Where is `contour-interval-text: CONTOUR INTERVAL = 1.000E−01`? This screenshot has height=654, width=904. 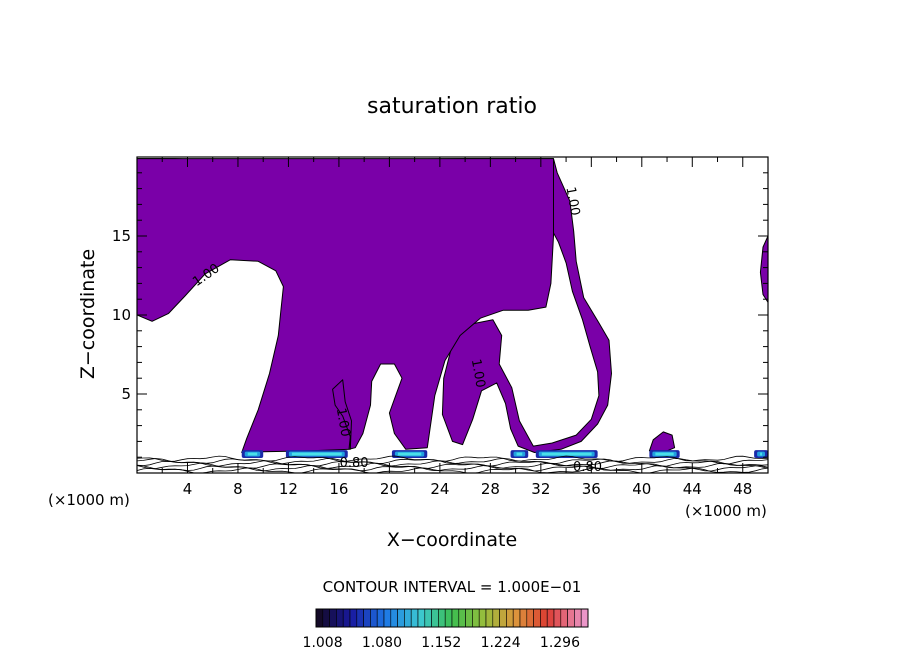
contour-interval-text: CONTOUR INTERVAL = 1.000E−01 is located at coordinates (452, 587).